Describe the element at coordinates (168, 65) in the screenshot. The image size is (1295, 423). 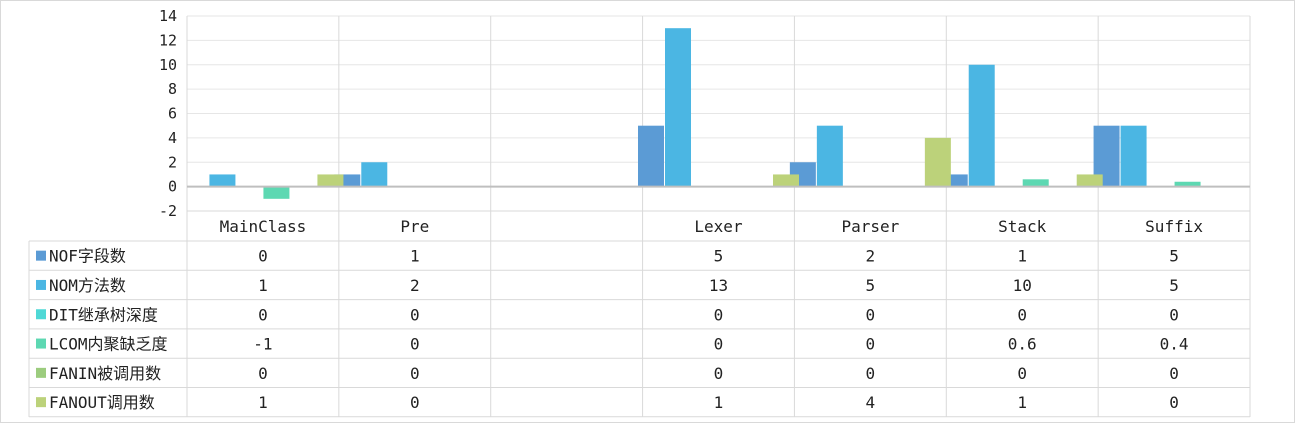
I see `y-tick-label: 10` at that location.